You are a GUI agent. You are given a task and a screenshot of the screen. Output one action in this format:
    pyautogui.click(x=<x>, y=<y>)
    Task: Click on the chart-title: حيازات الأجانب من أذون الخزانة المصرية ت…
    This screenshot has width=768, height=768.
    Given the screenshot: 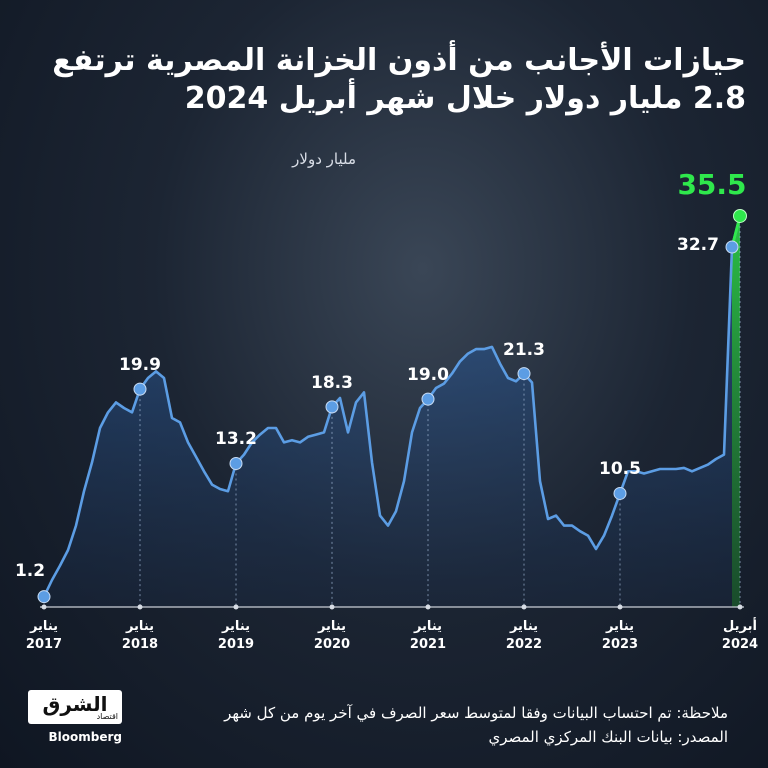 What is the action you would take?
    pyautogui.click(x=399, y=79)
    